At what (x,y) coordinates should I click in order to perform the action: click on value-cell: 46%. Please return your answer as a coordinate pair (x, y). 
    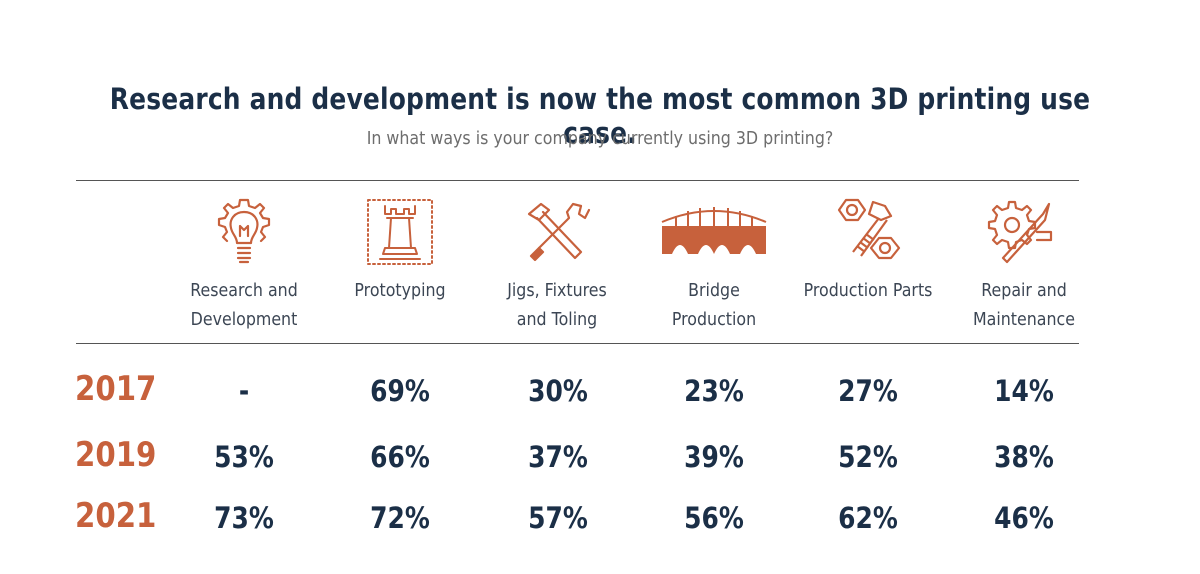
    Looking at the image, I should click on (1024, 518).